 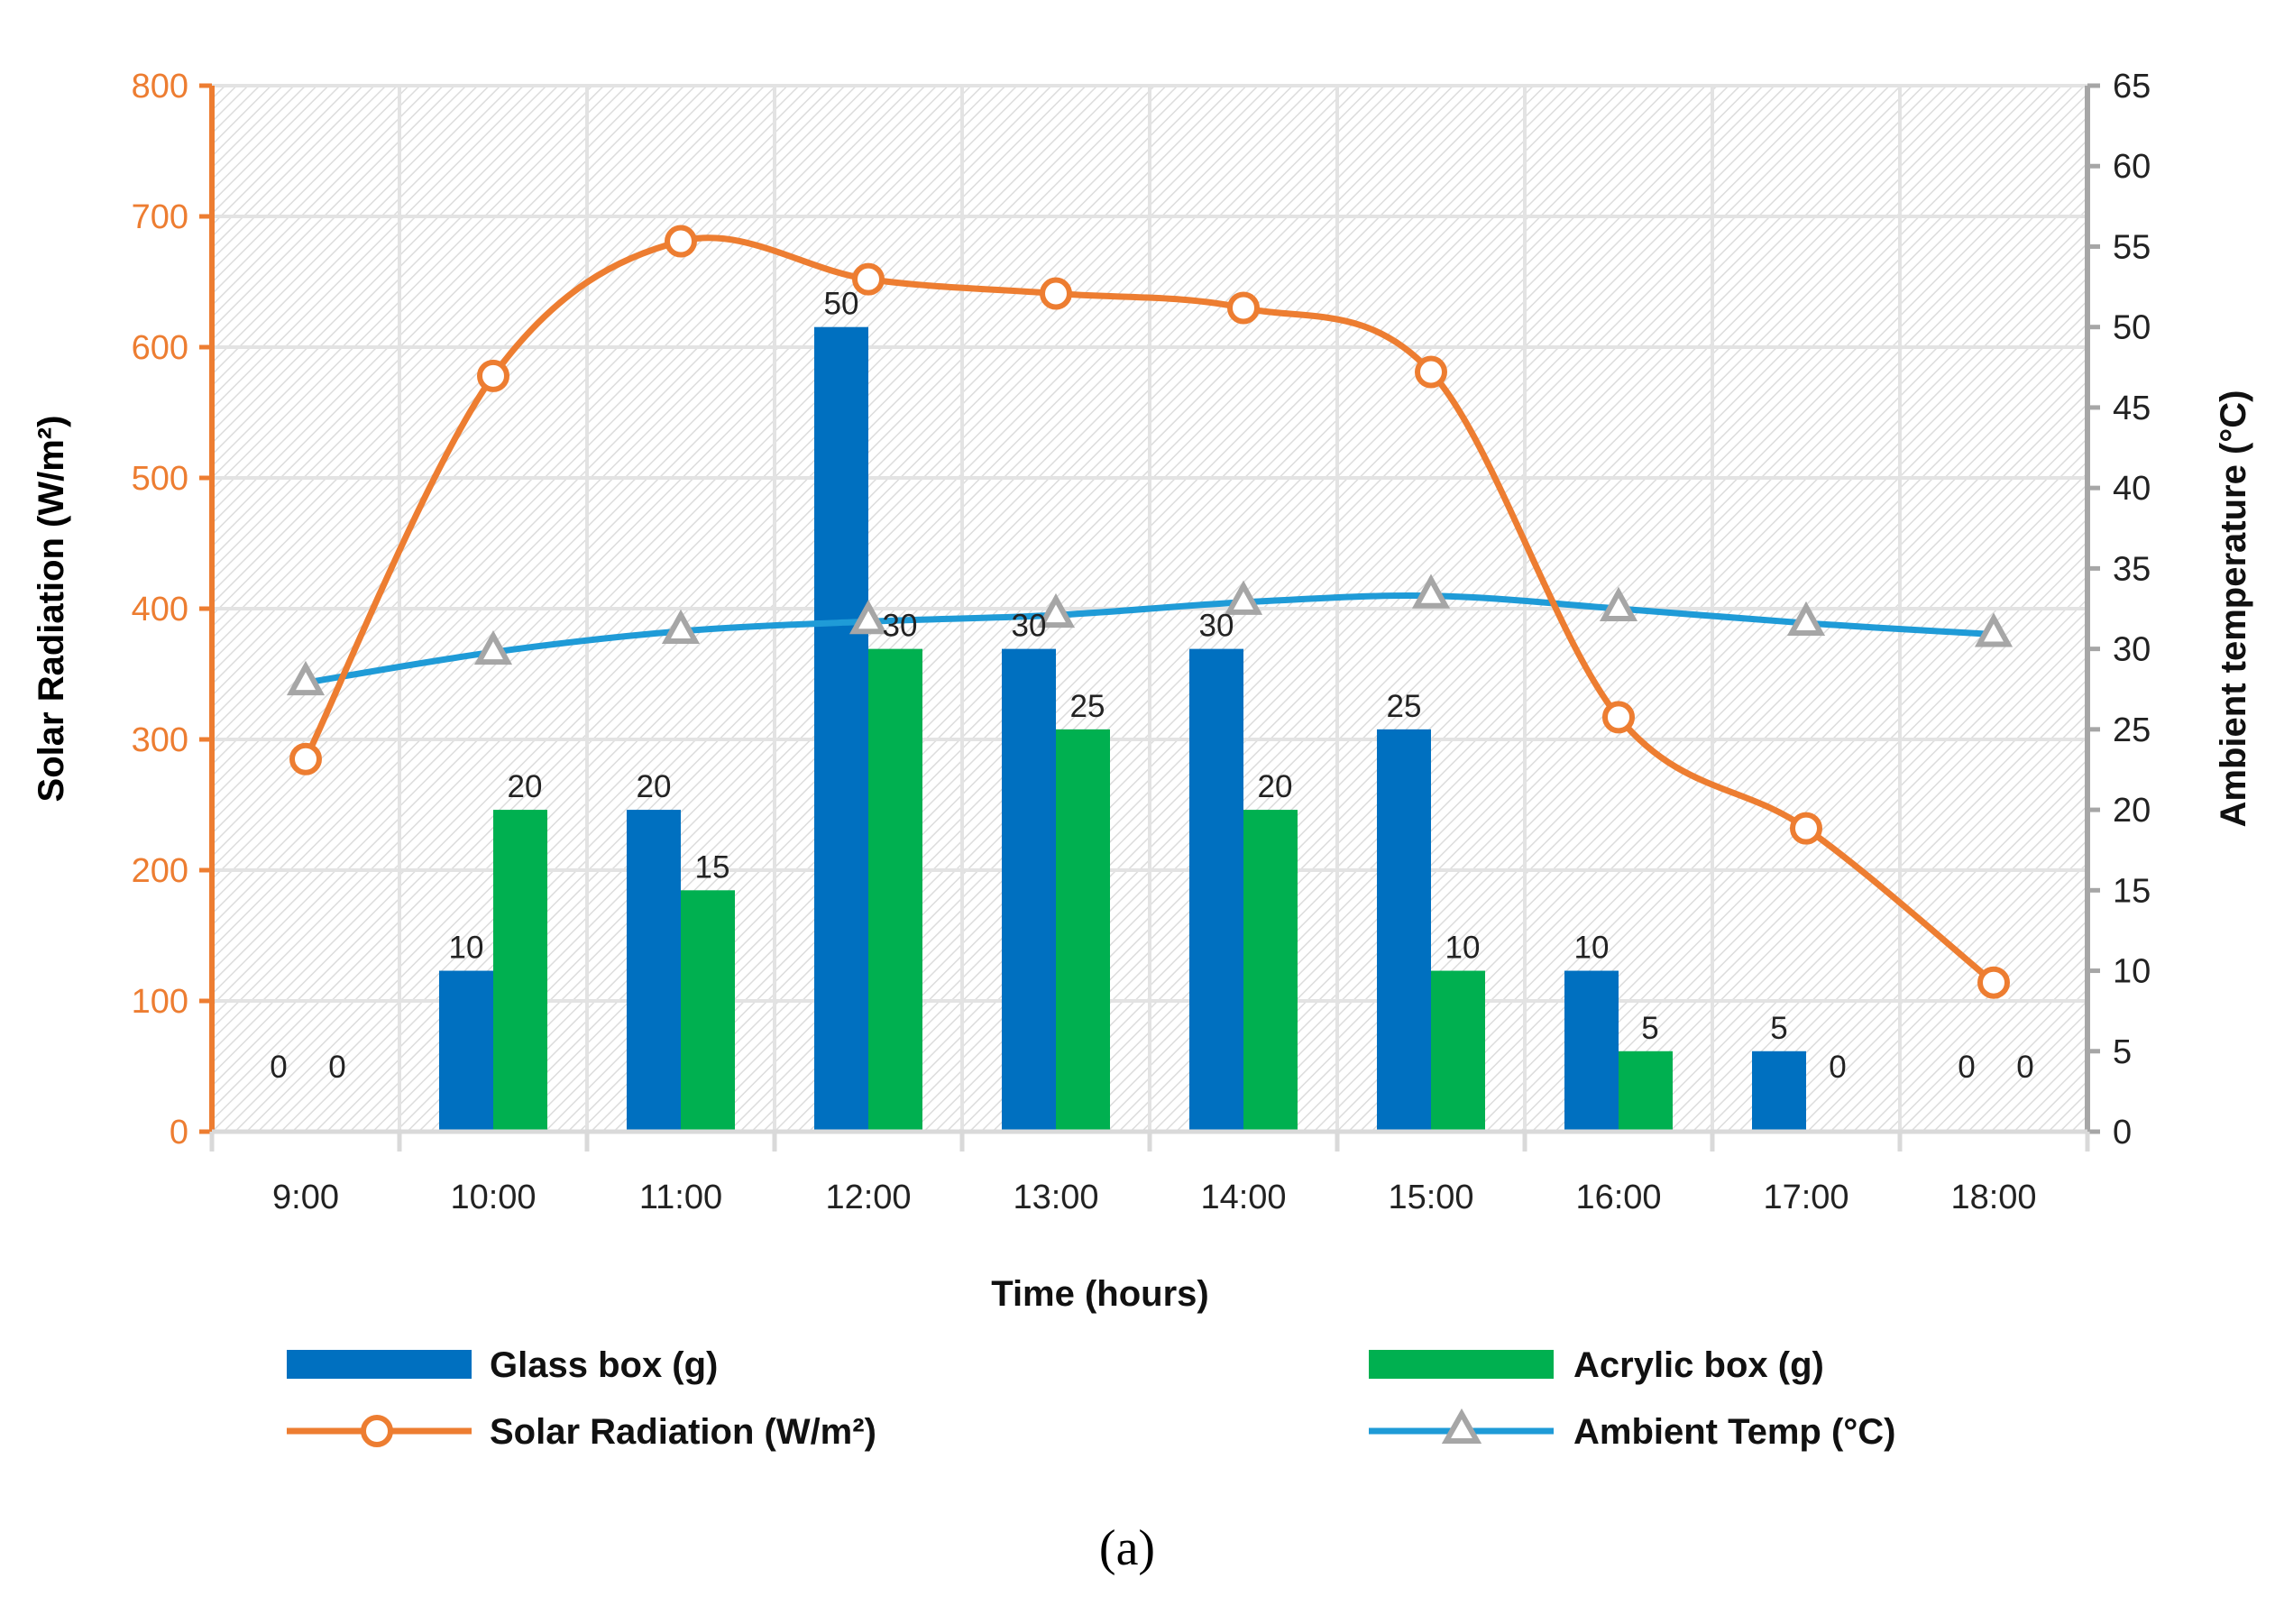 I want to click on legend-marker-ambient, so click(x=1461, y=1426).